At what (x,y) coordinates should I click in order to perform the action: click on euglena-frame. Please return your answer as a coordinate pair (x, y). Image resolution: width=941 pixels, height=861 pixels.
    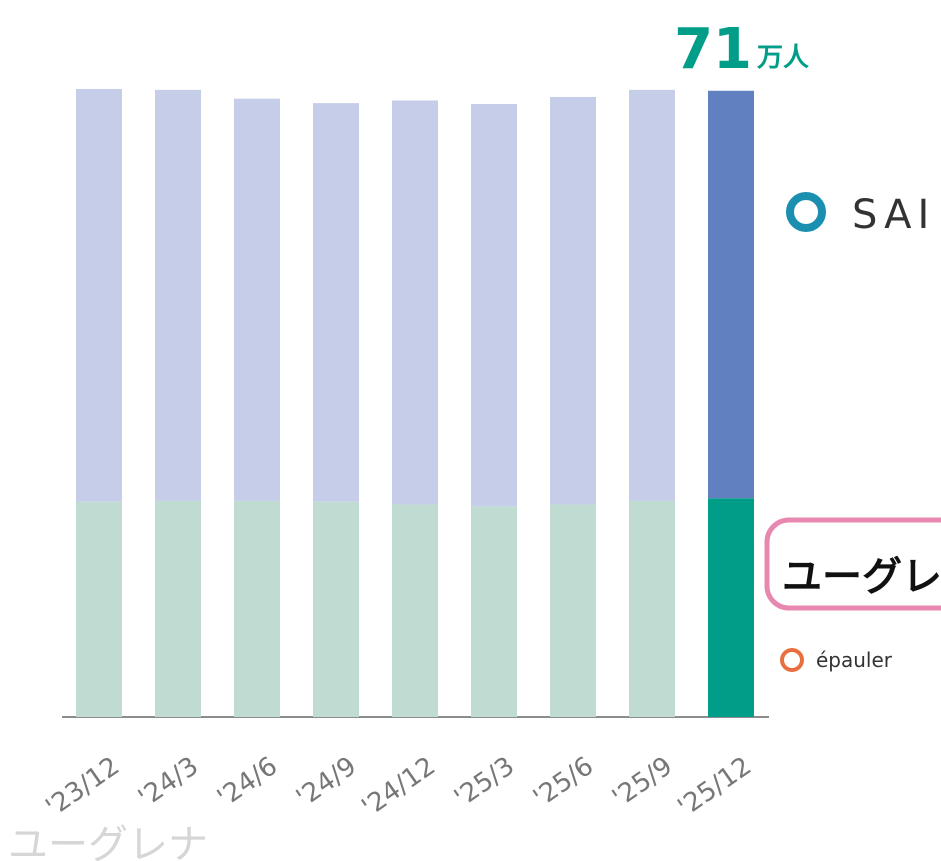
    Looking at the image, I should click on (852, 564).